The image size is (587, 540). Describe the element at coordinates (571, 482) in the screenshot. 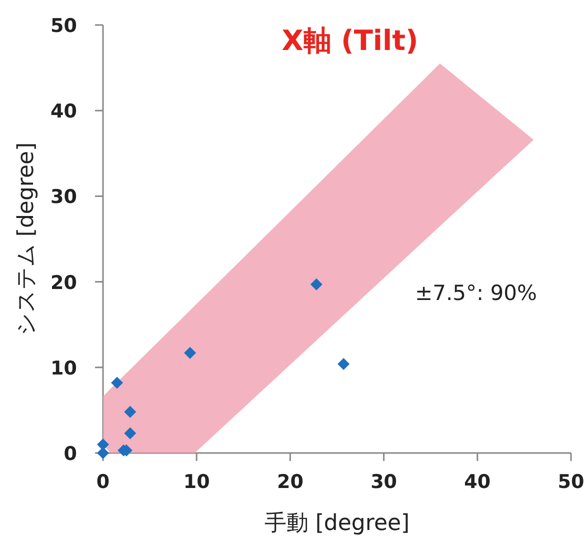

I see `x-tick-label: 50` at that location.